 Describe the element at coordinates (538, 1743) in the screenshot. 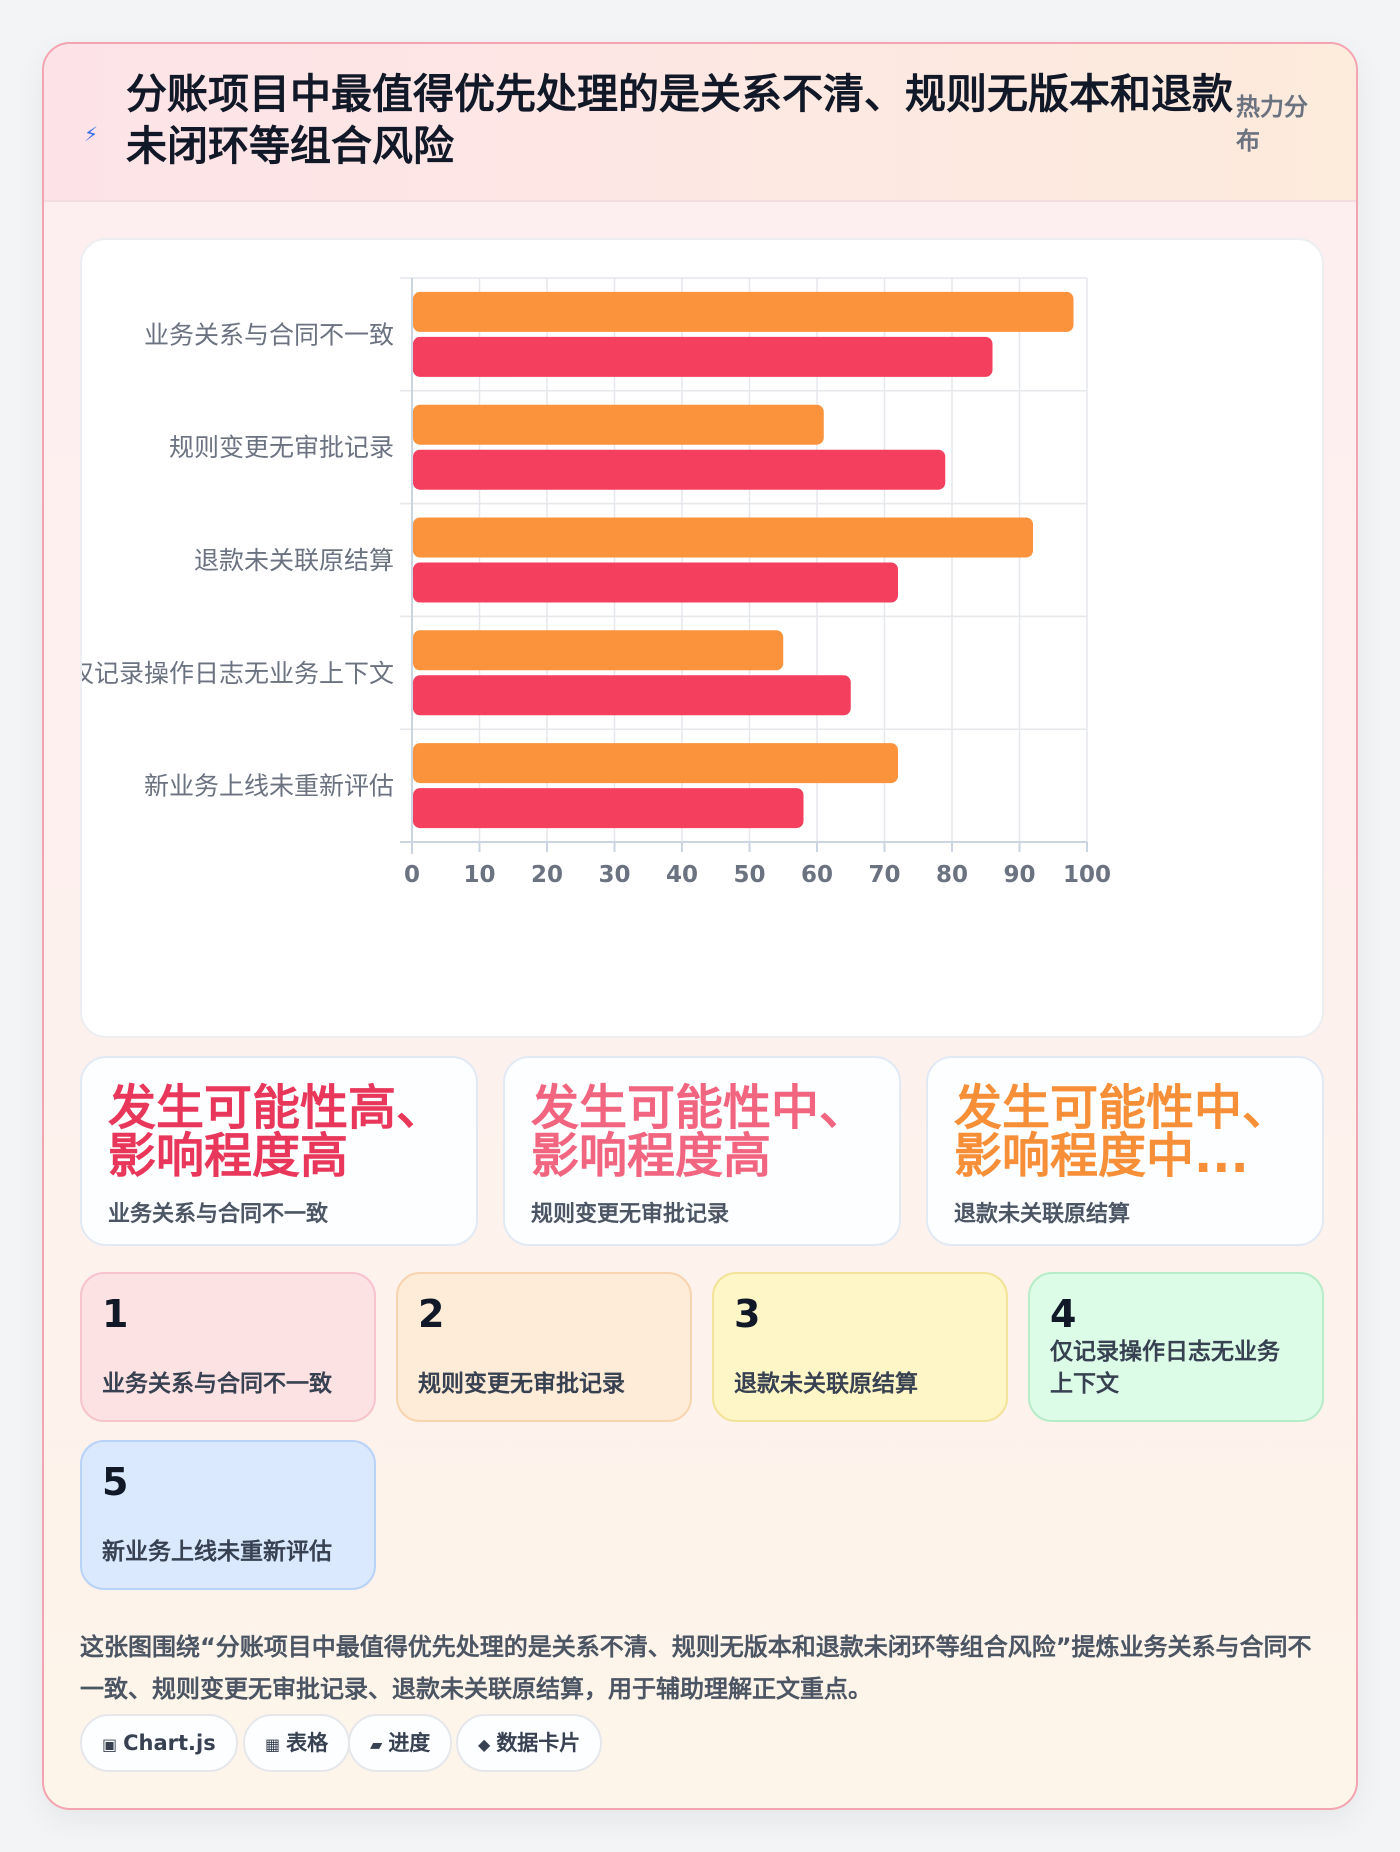

I see `pill-label: 数据卡片` at that location.